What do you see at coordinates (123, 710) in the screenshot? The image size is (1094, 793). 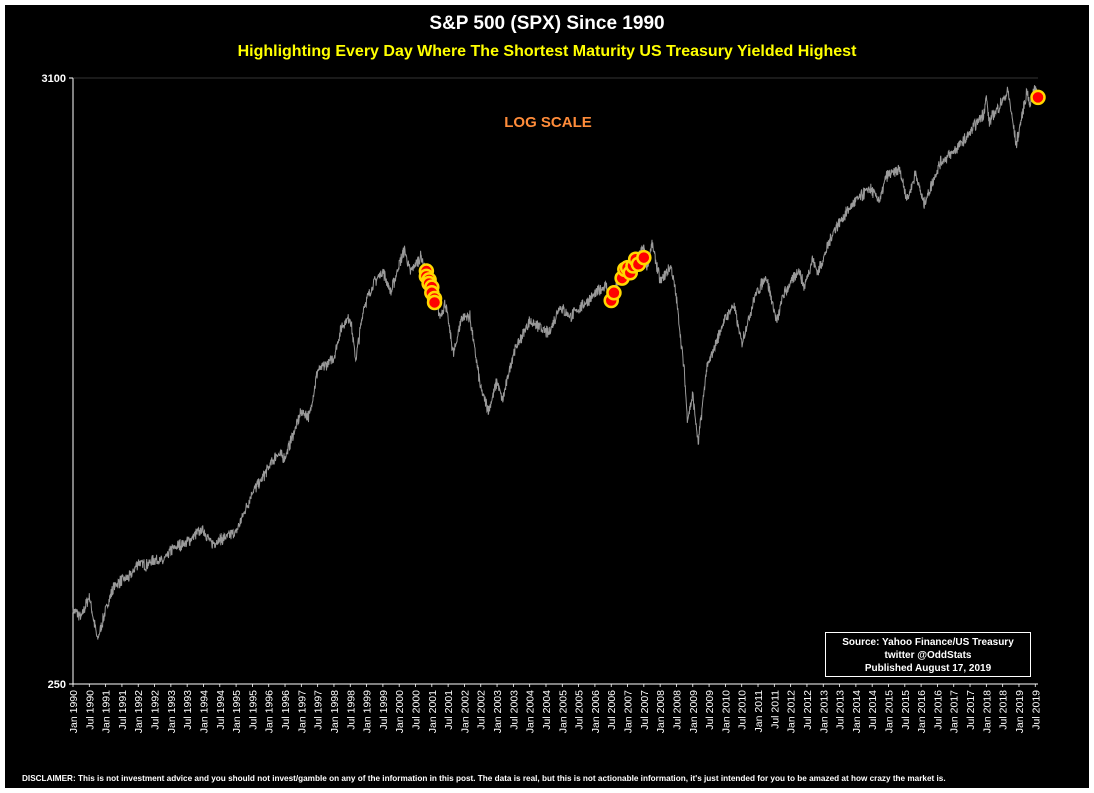 I see `x-tick-label: Jul 1991` at bounding box center [123, 710].